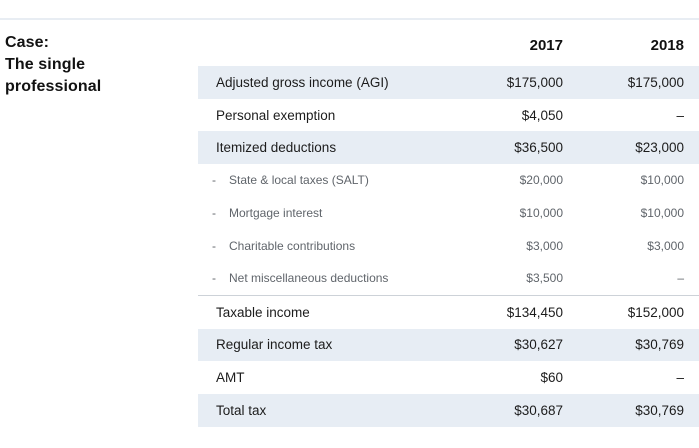 This screenshot has width=699, height=448. Describe the element at coordinates (320, 47) in the screenshot. I see `header-spacer` at that location.